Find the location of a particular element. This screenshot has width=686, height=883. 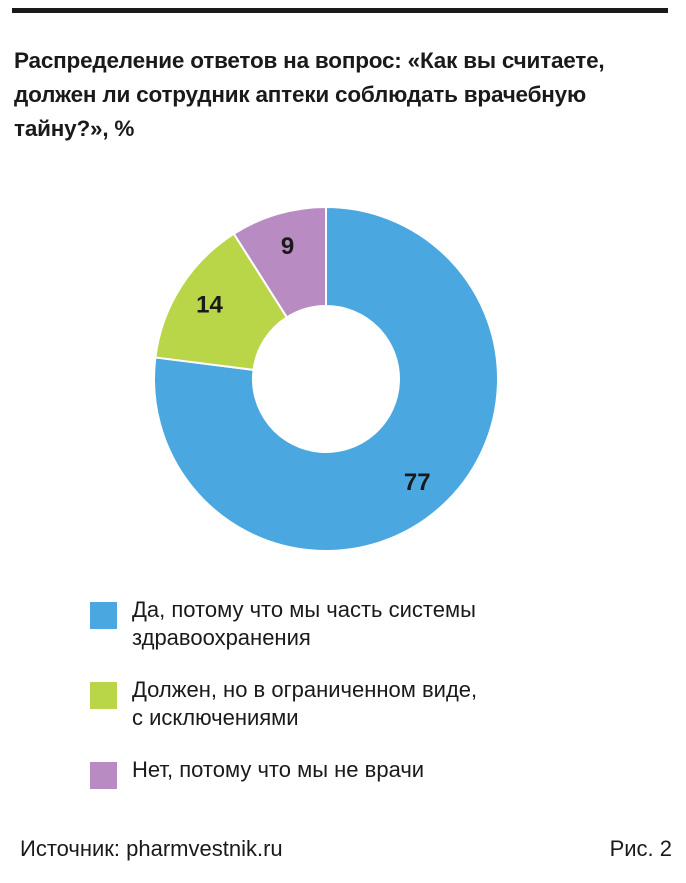

figure-number: Рис. 2 is located at coordinates (640, 848).